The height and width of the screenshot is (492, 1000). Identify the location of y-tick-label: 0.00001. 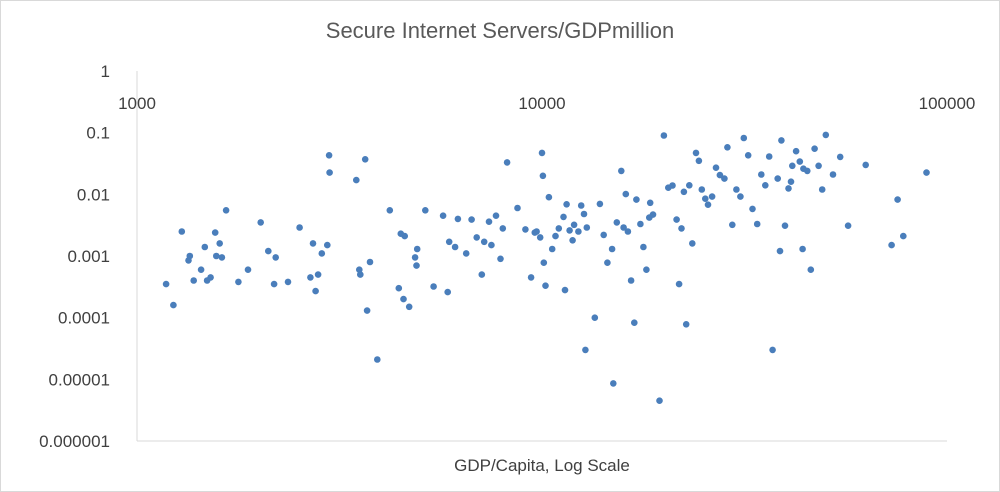
(79, 379).